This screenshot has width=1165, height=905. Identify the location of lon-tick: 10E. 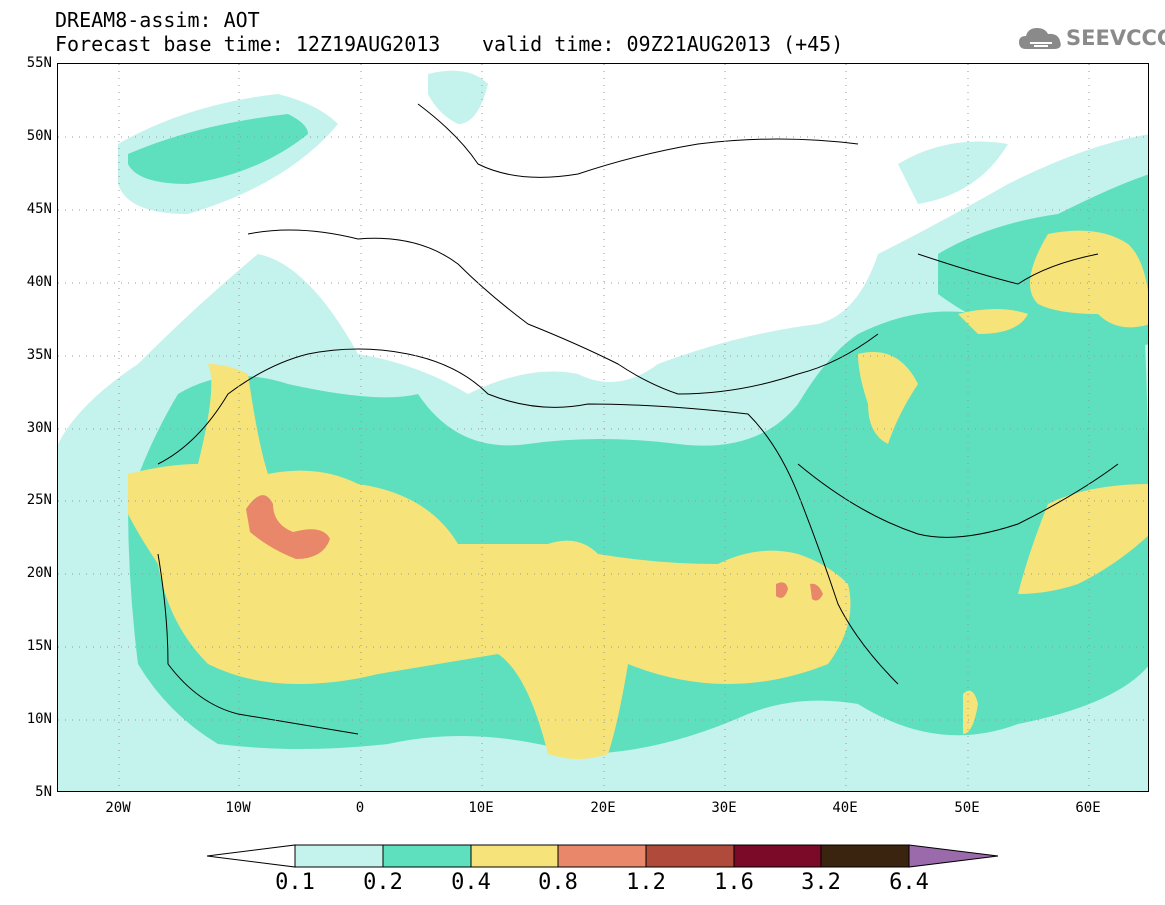
(481, 808).